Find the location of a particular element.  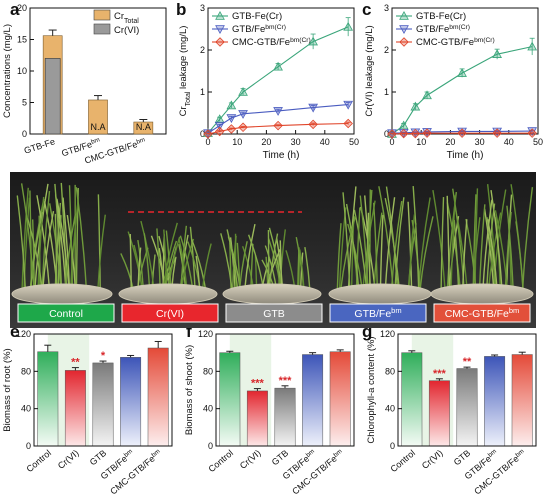

y-tick-label: 5 is located at coordinates (24, 103).